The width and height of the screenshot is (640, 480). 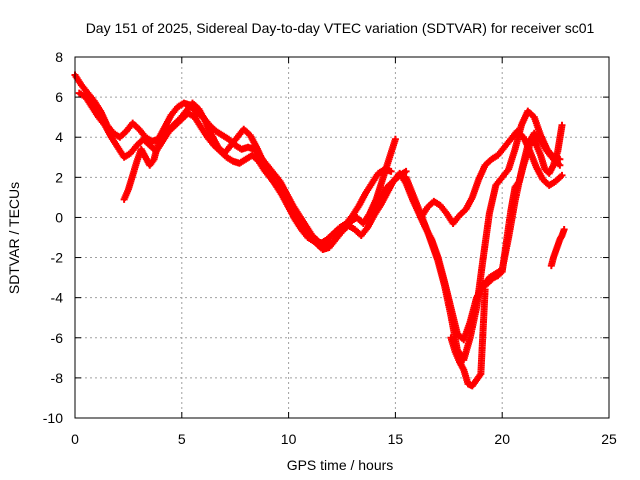 What do you see at coordinates (59, 97) in the screenshot?
I see `y-tick-label: 6` at bounding box center [59, 97].